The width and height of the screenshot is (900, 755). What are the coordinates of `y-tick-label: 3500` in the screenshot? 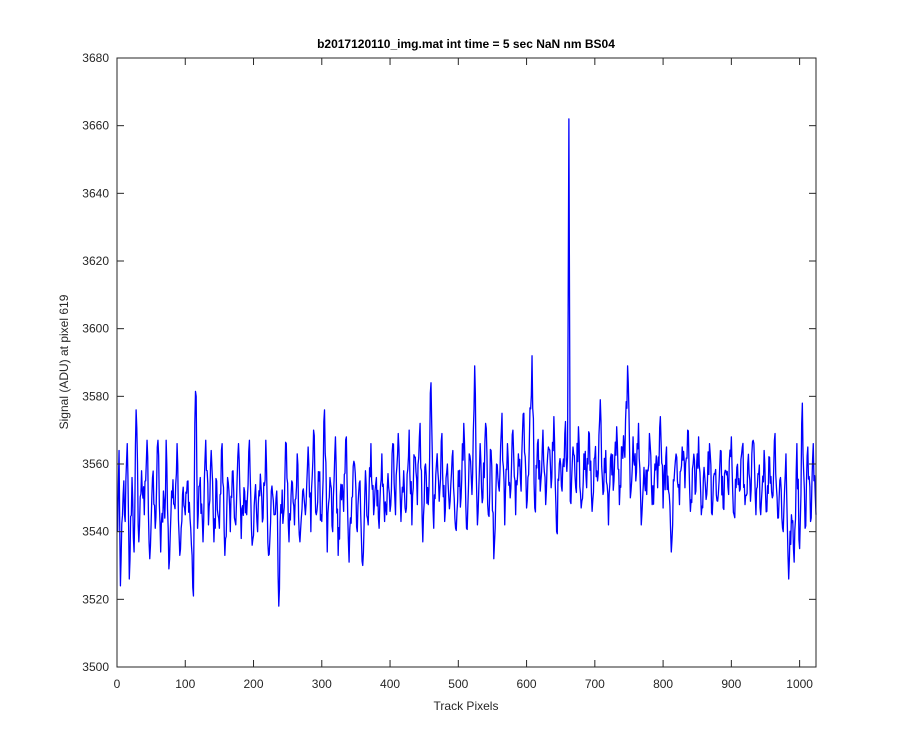 It's located at (95, 667).